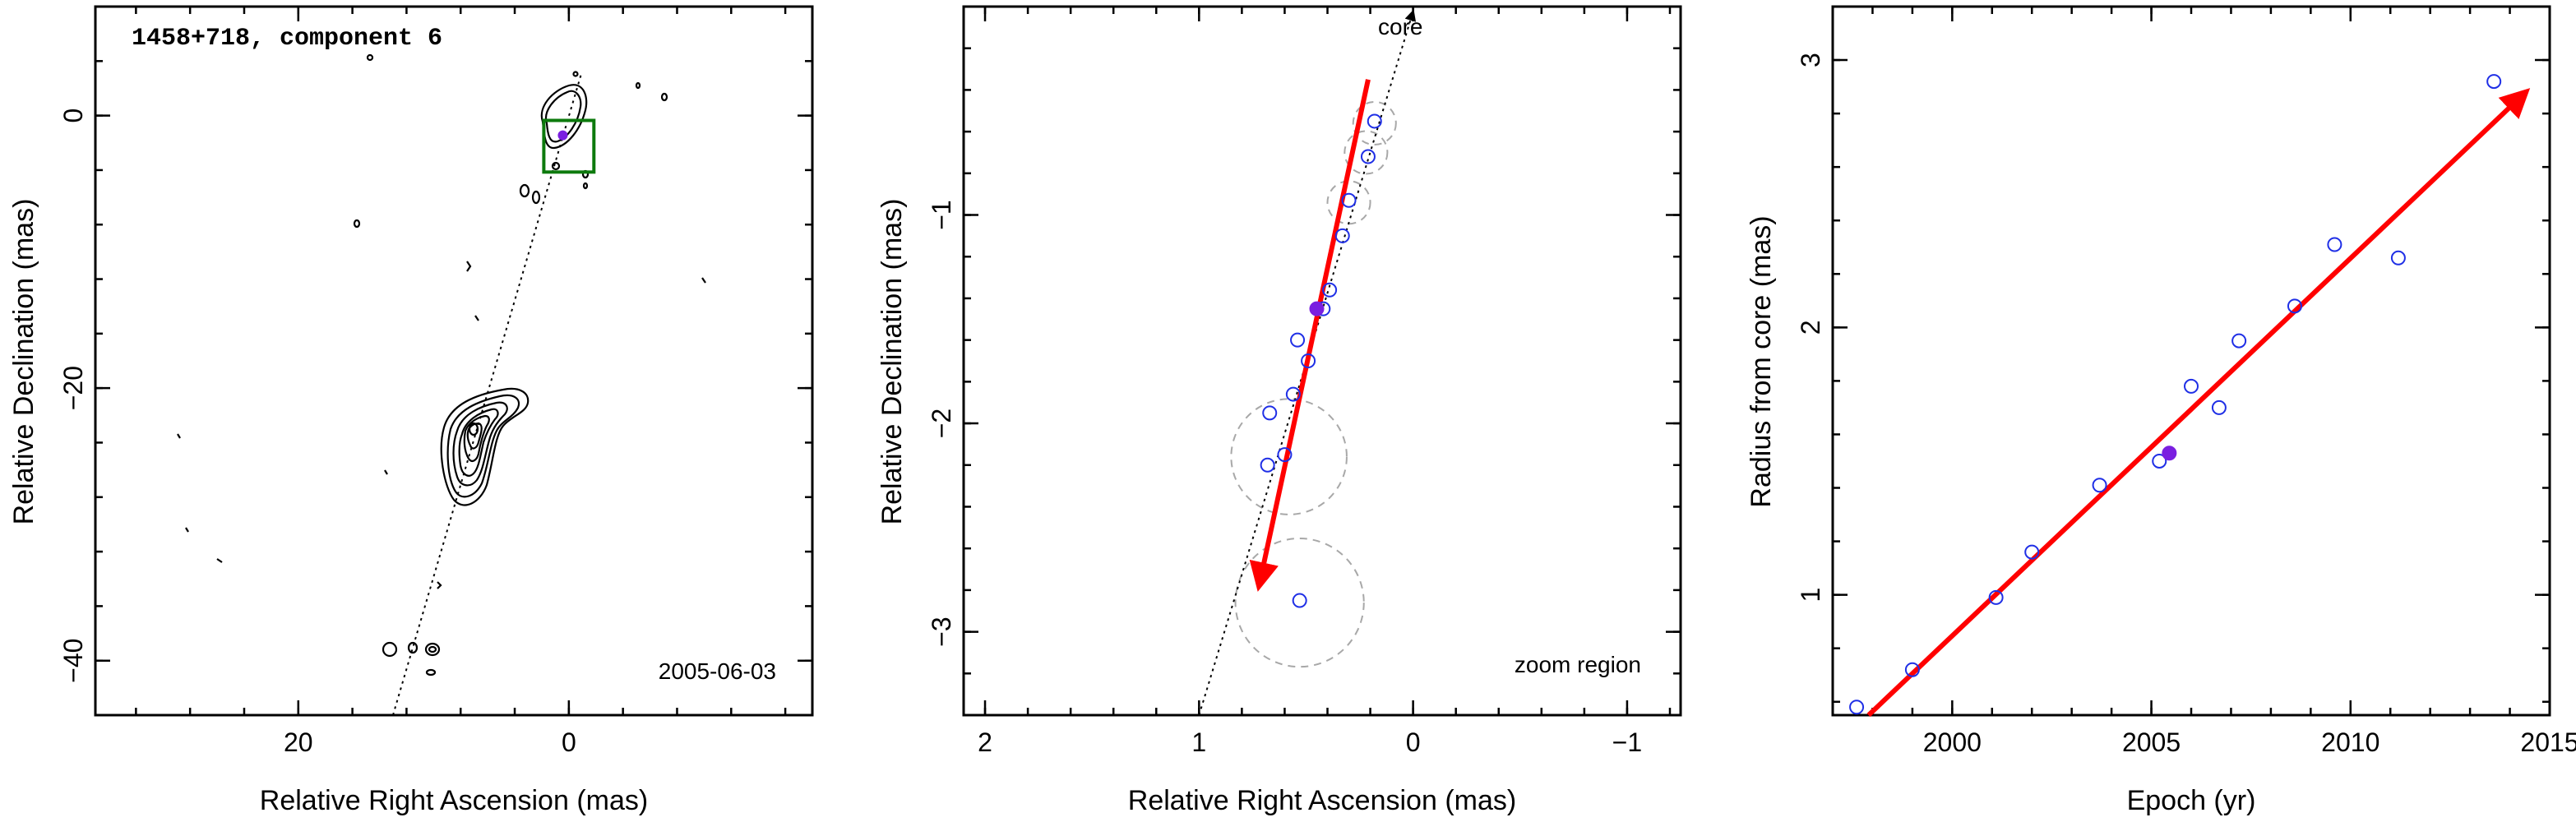  Describe the element at coordinates (717, 671) in the screenshot. I see `observation-date: 2005-06-03` at that location.